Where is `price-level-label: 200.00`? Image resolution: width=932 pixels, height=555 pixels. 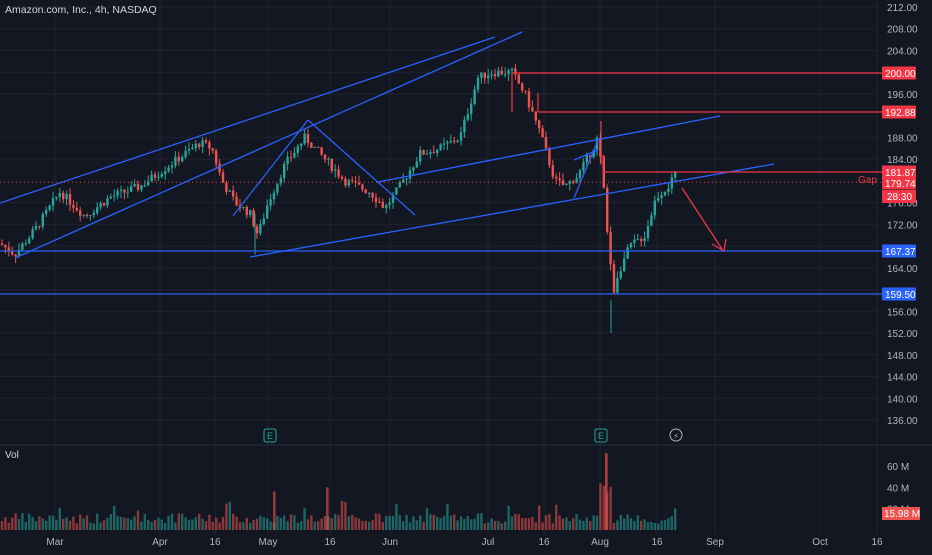
price-level-label: 200.00 is located at coordinates (900, 74).